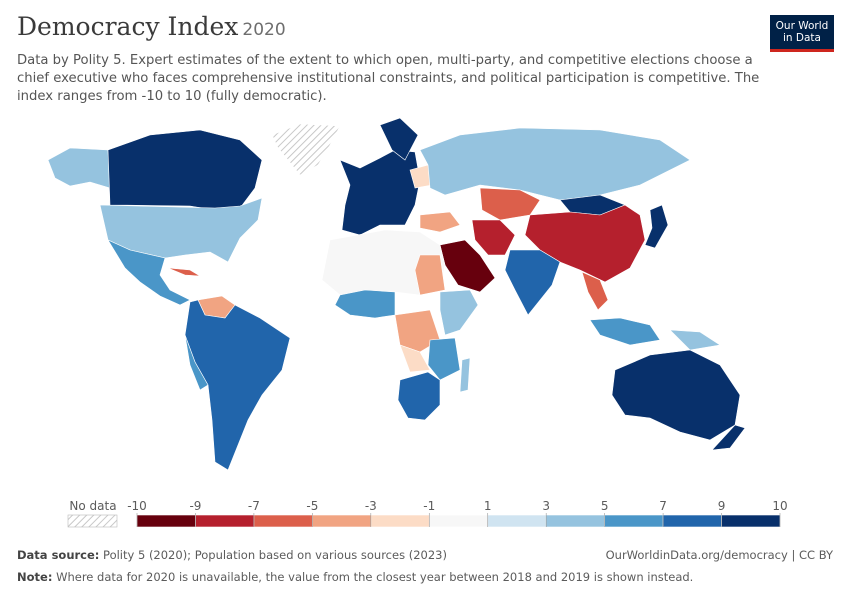 Image resolution: width=850 pixels, height=600 pixels. I want to click on legend-tick-label: -10, so click(137, 506).